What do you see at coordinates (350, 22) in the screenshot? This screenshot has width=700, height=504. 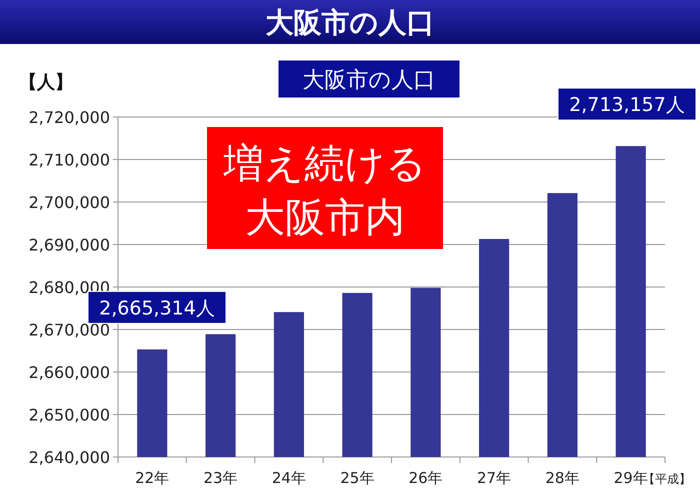 I see `chart-title: 大阪市の人口` at bounding box center [350, 22].